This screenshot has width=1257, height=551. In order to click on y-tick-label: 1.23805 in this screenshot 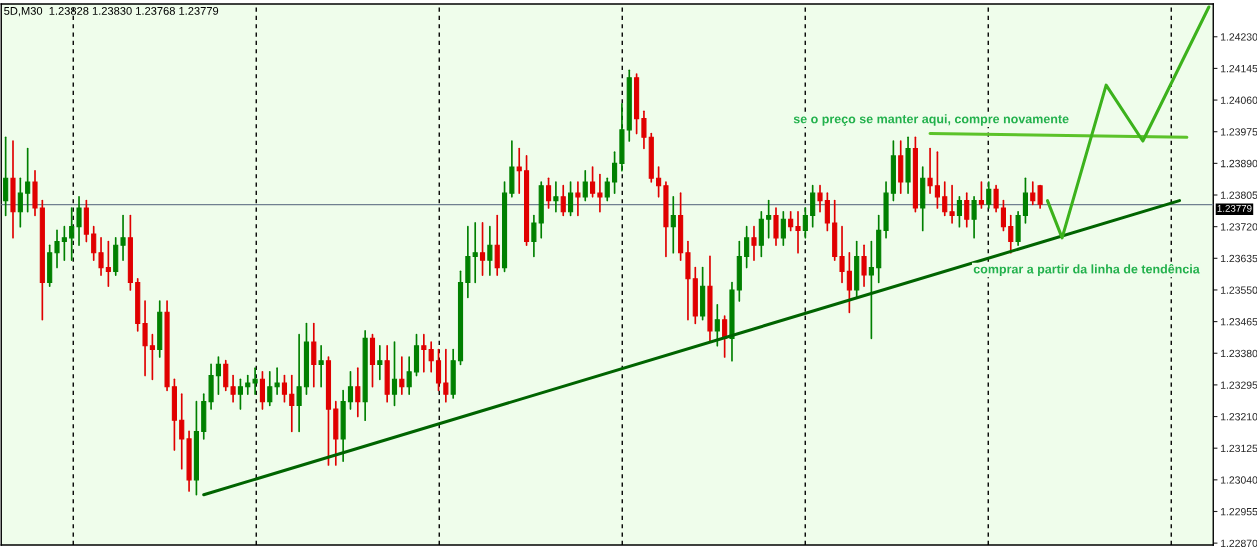, I will do `click(1239, 195)`.